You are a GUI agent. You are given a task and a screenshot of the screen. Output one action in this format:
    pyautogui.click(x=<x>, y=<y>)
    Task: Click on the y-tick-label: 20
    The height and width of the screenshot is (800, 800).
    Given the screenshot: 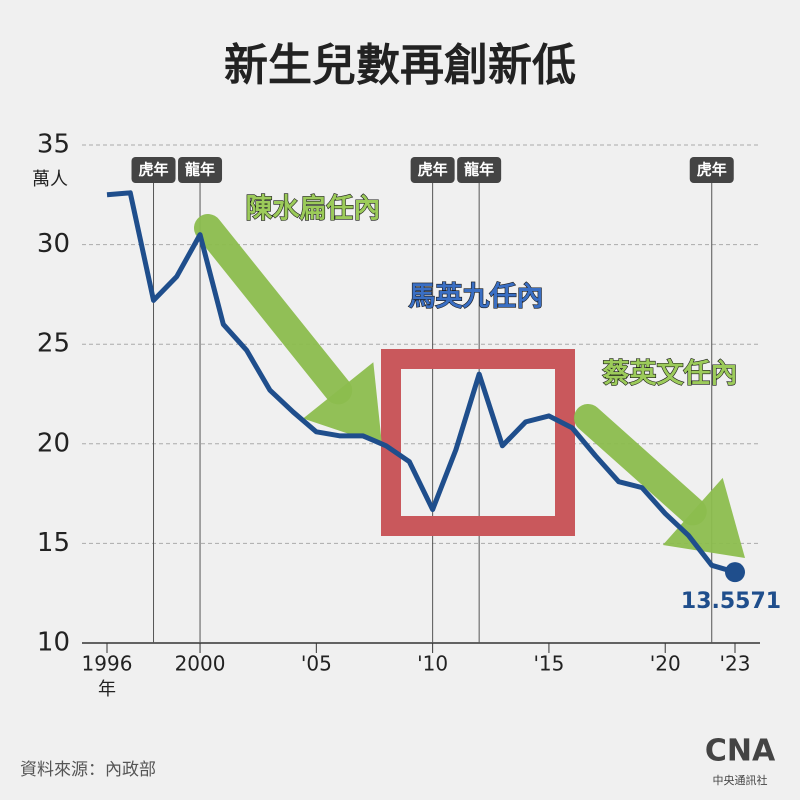 What is the action you would take?
    pyautogui.click(x=53, y=443)
    